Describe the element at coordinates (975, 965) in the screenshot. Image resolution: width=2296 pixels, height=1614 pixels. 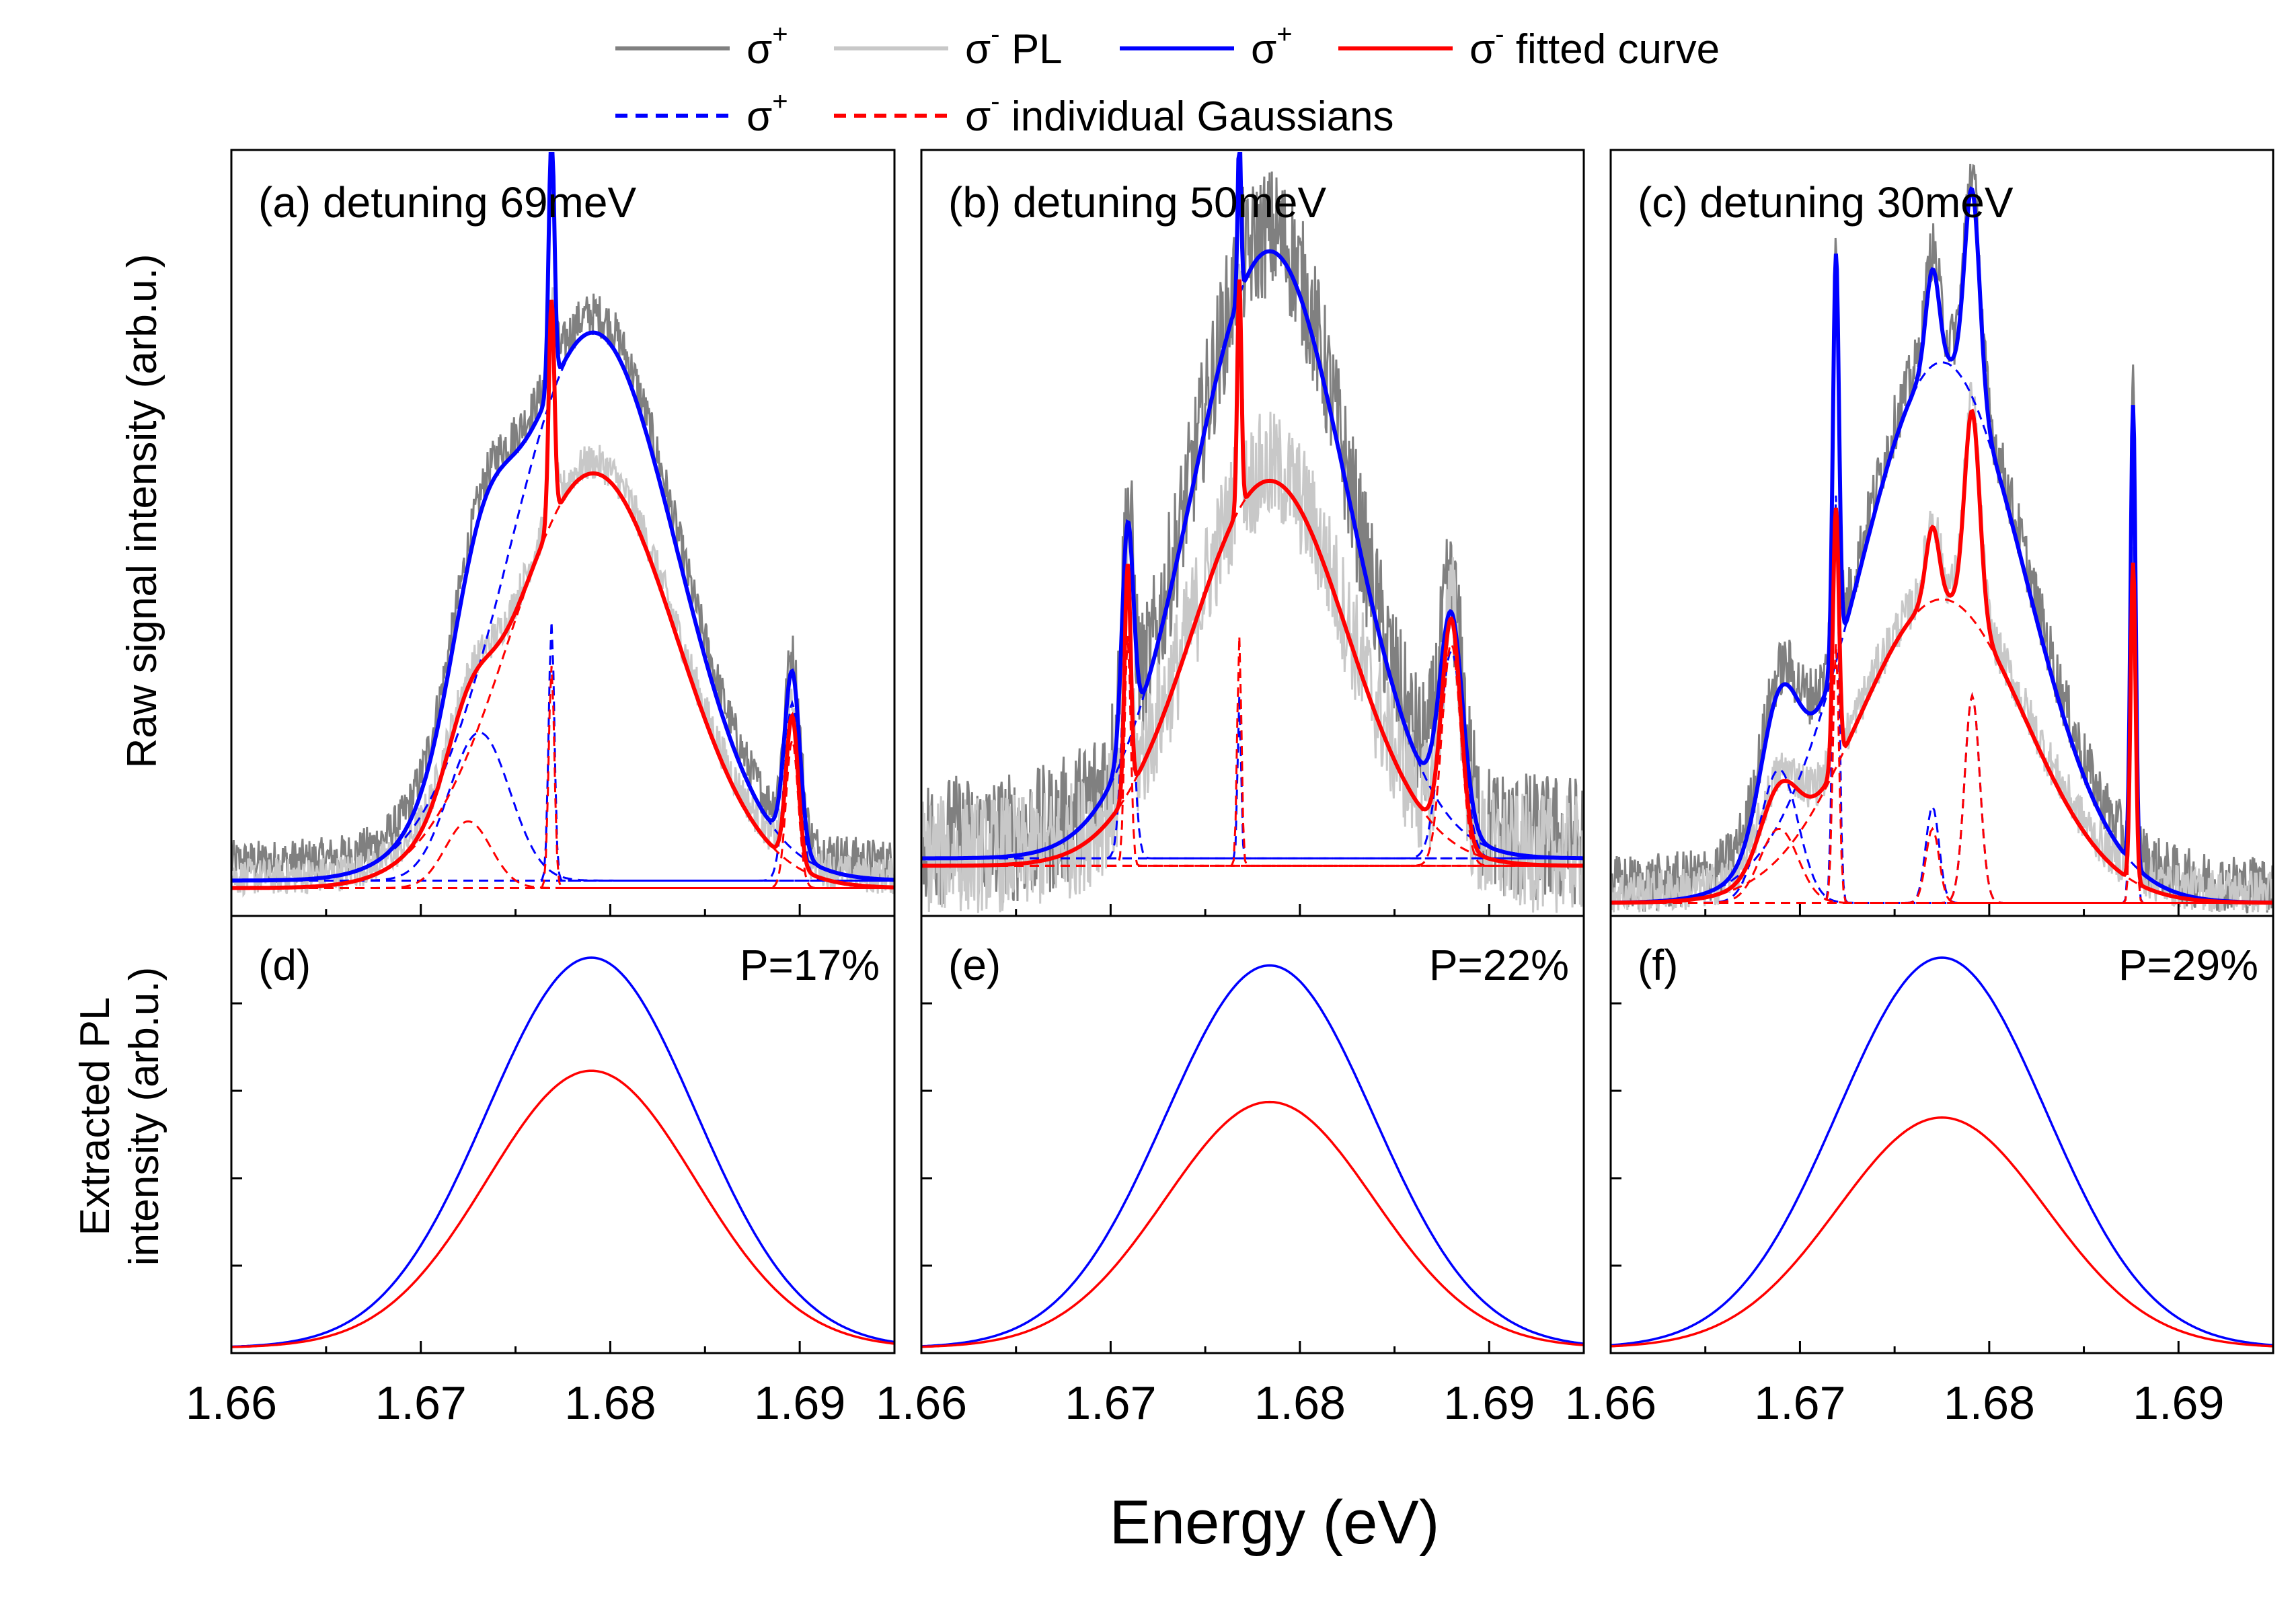
I see `panel-e-title: (e)` at that location.